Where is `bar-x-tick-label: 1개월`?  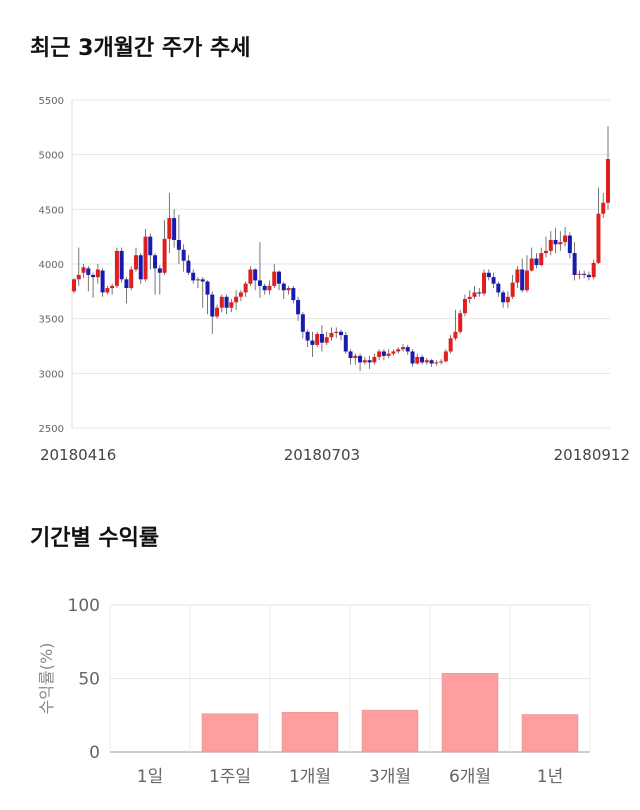 bar-x-tick-label: 1개월 is located at coordinates (310, 777).